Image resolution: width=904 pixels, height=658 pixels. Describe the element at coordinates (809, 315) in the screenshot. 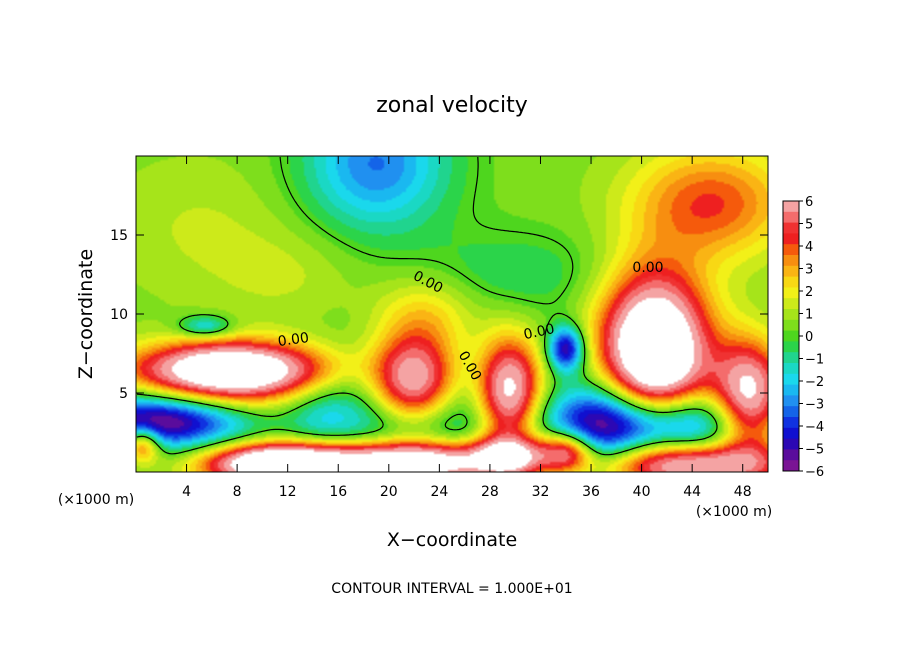

I see `colorbar-tick-label: 1` at that location.